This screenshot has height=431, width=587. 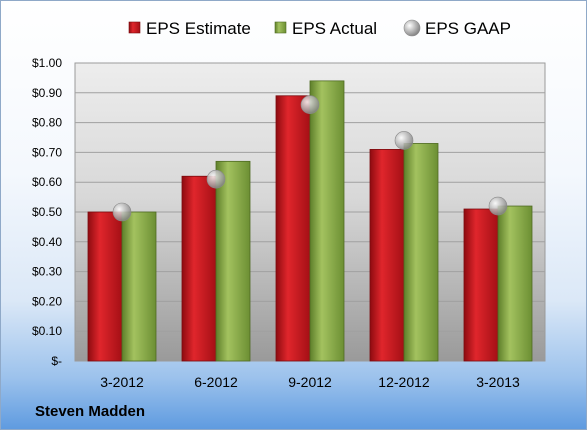 I want to click on y-tick-label: $0.50, so click(x=47, y=212).